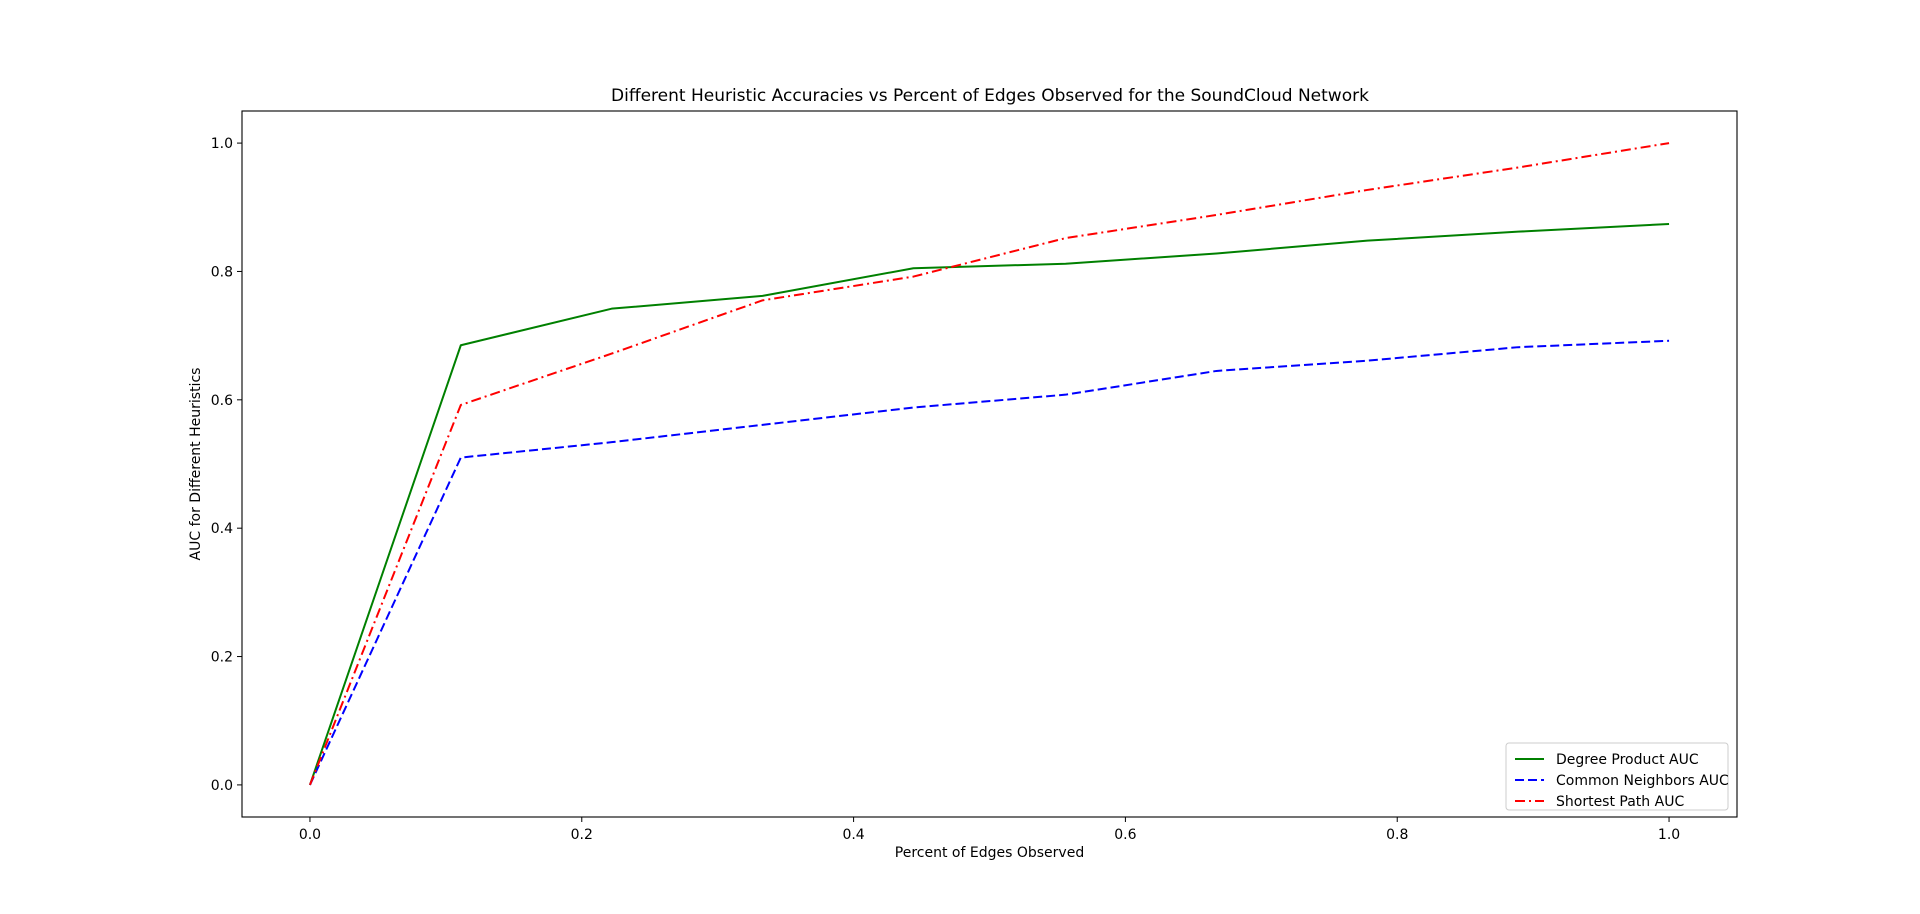 The width and height of the screenshot is (1920, 914). What do you see at coordinates (222, 144) in the screenshot?
I see `y-tick-label: 1.0` at bounding box center [222, 144].